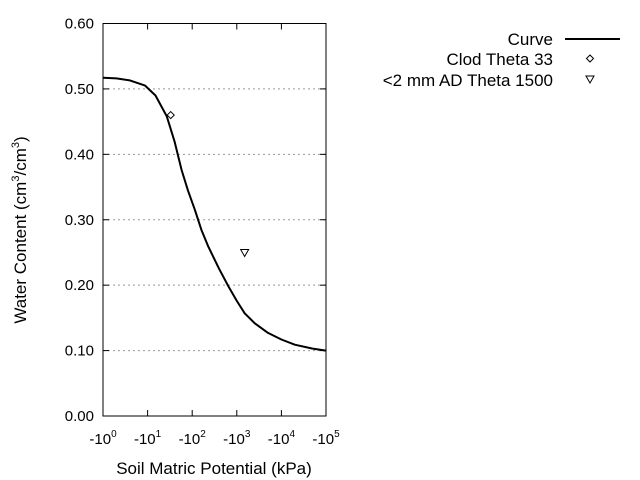 This screenshot has height=480, width=640. Describe the element at coordinates (530, 39) in the screenshot. I see `legend-label-curve: Curve` at that location.